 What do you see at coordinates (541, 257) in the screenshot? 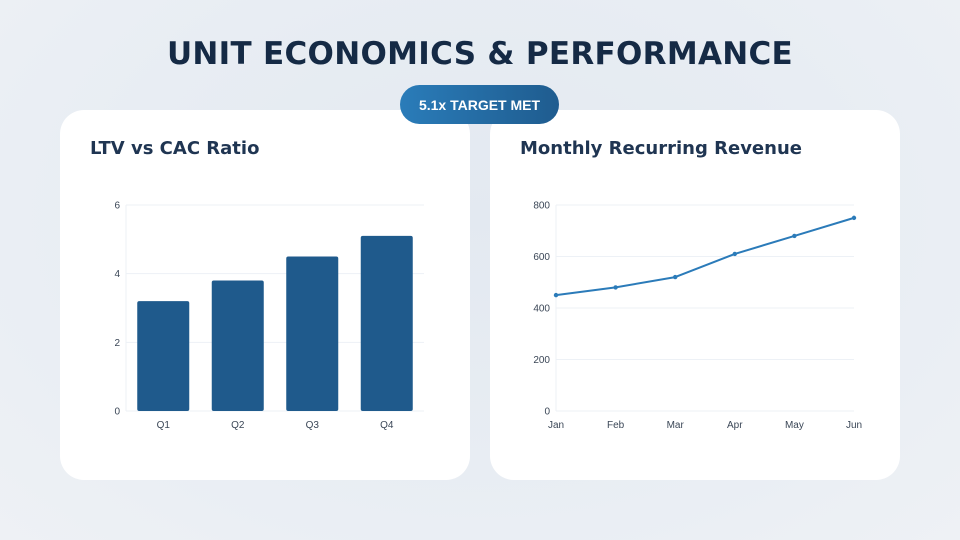
I see `y-tick-label: 600` at bounding box center [541, 257].